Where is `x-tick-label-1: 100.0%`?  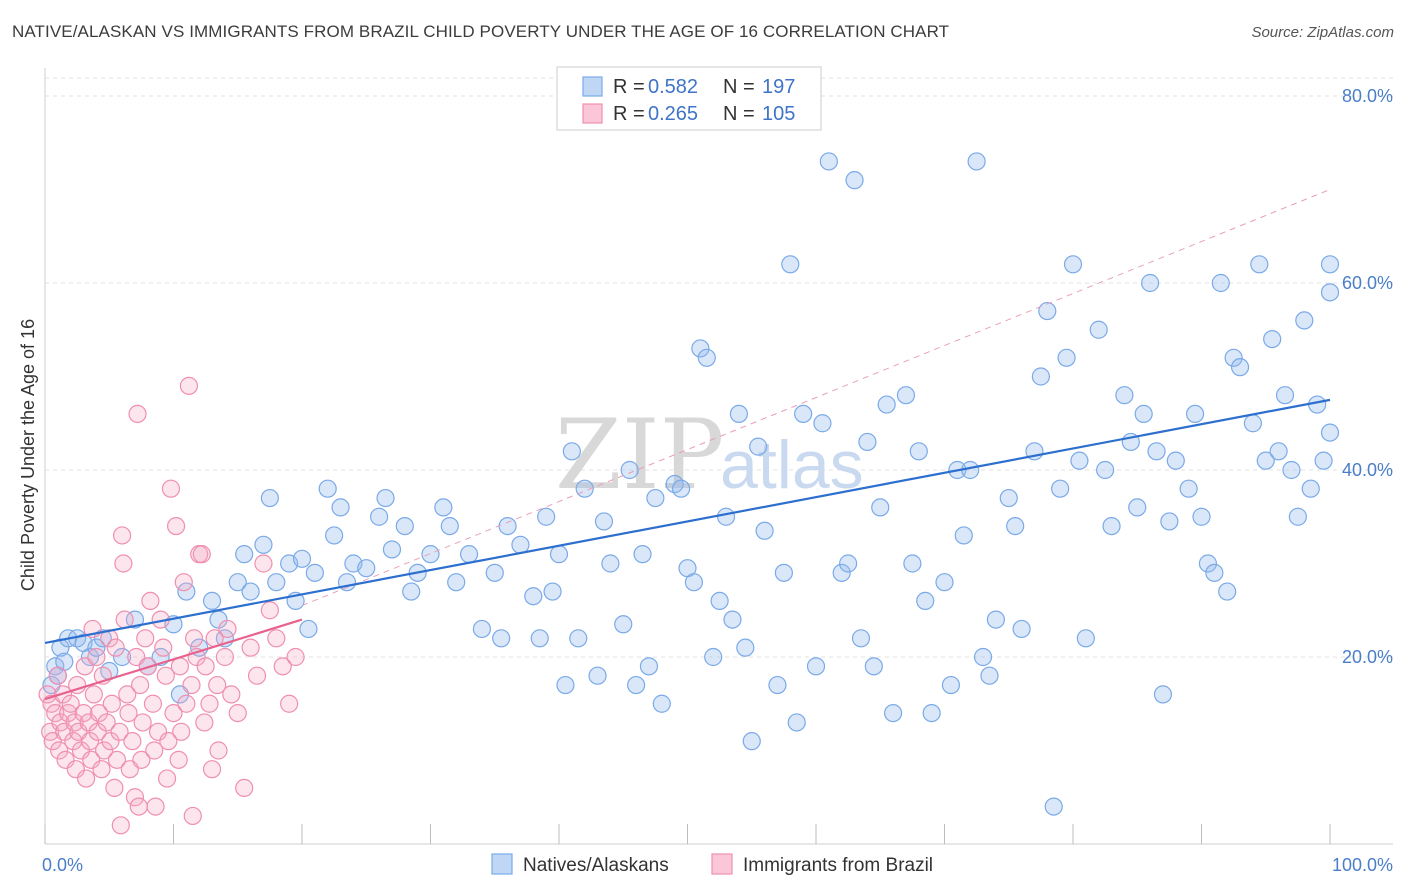 x-tick-label-1: 100.0% is located at coordinates (1362, 865).